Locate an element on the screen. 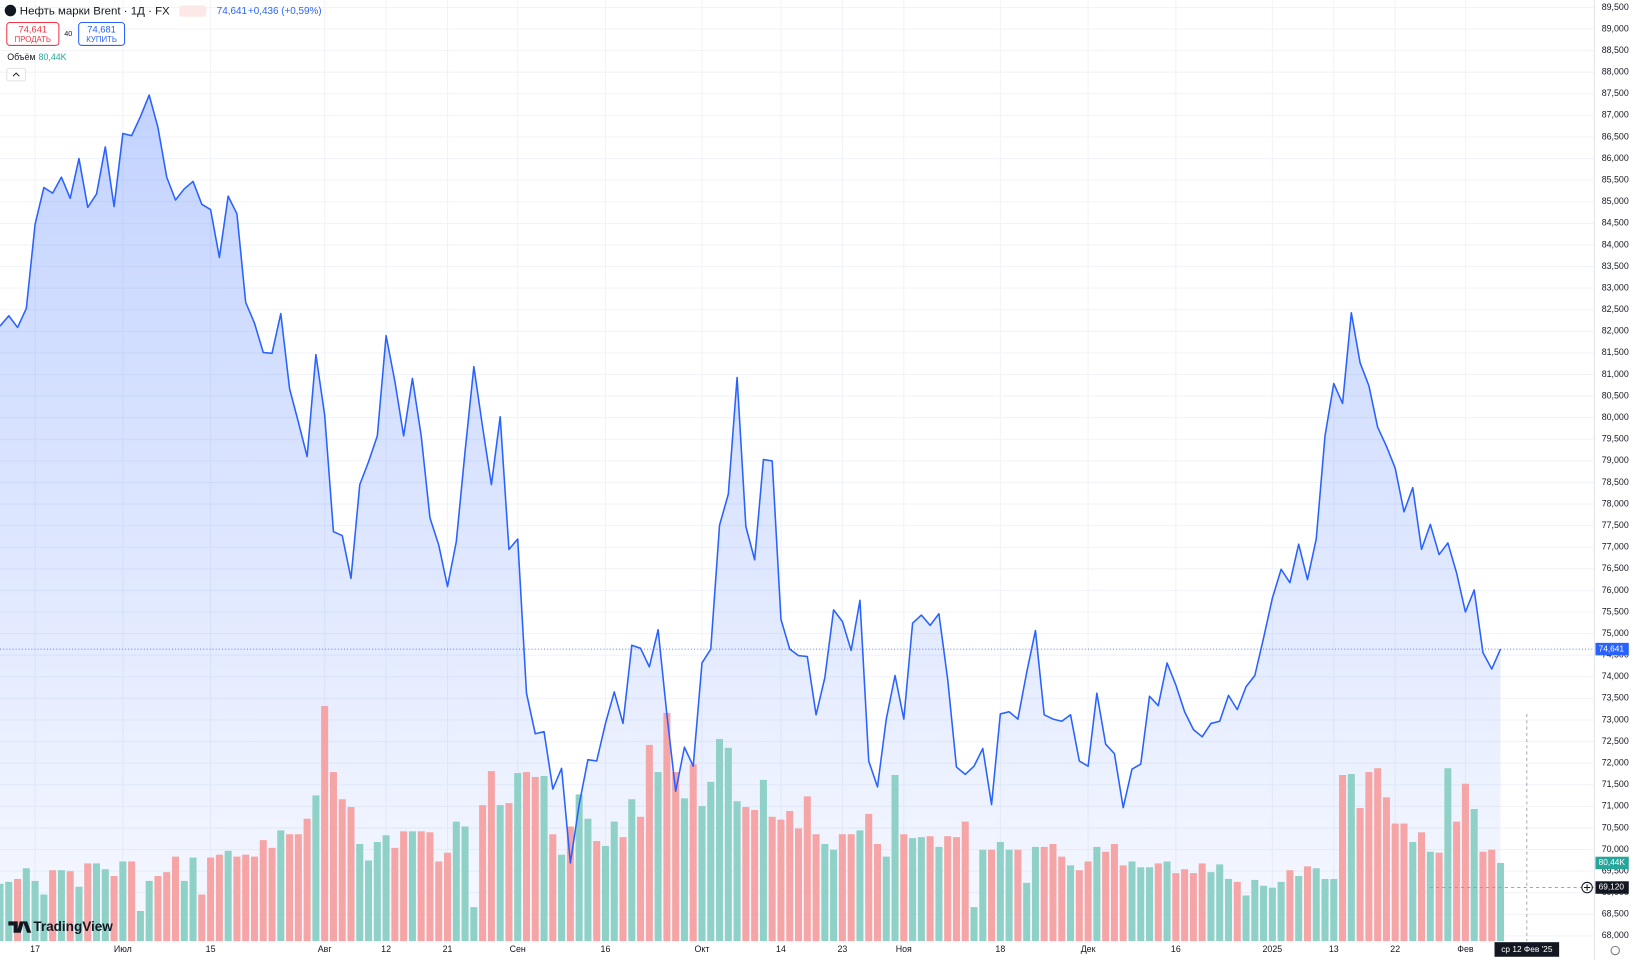  symbol-title: Нефть марки Brent · 1Д · FX is located at coordinates (95, 12).